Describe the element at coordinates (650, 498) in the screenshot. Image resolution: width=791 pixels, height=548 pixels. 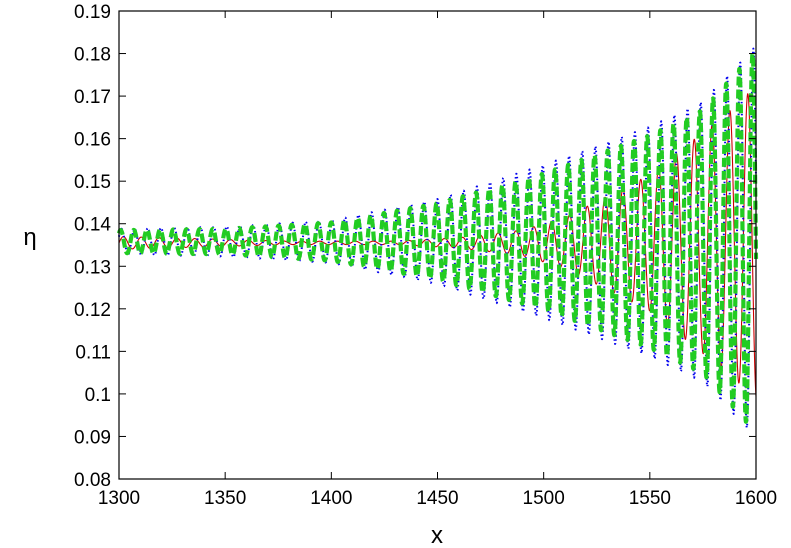
I see `x-tick-label: 1550` at that location.